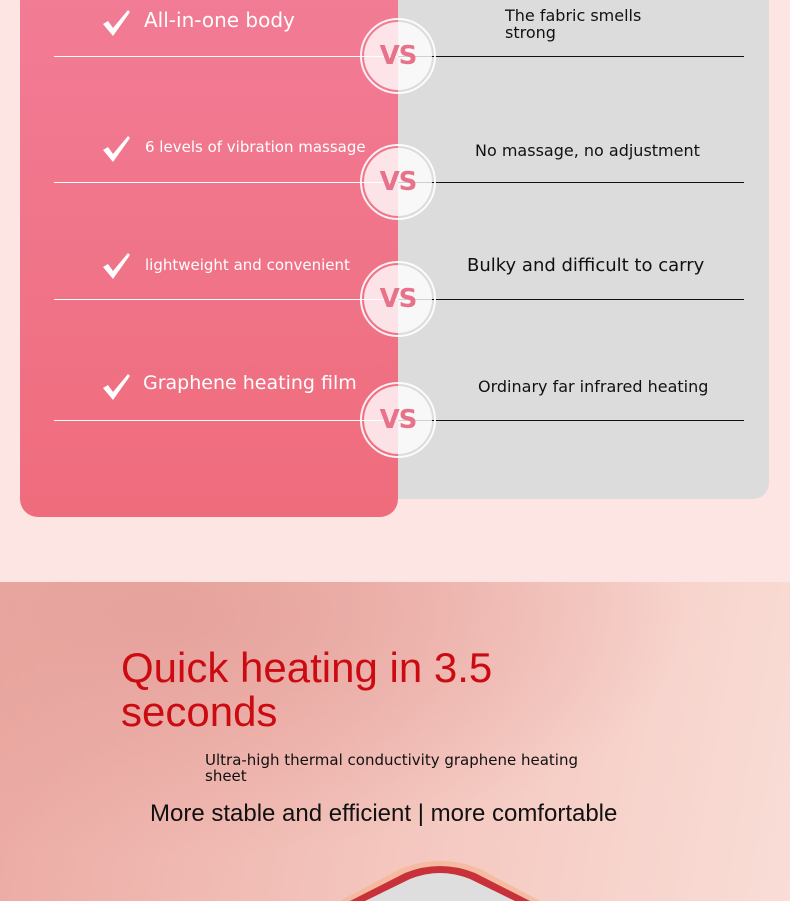 The width and height of the screenshot is (790, 901). Describe the element at coordinates (440, 881) in the screenshot. I see `heating-pad-image` at that location.